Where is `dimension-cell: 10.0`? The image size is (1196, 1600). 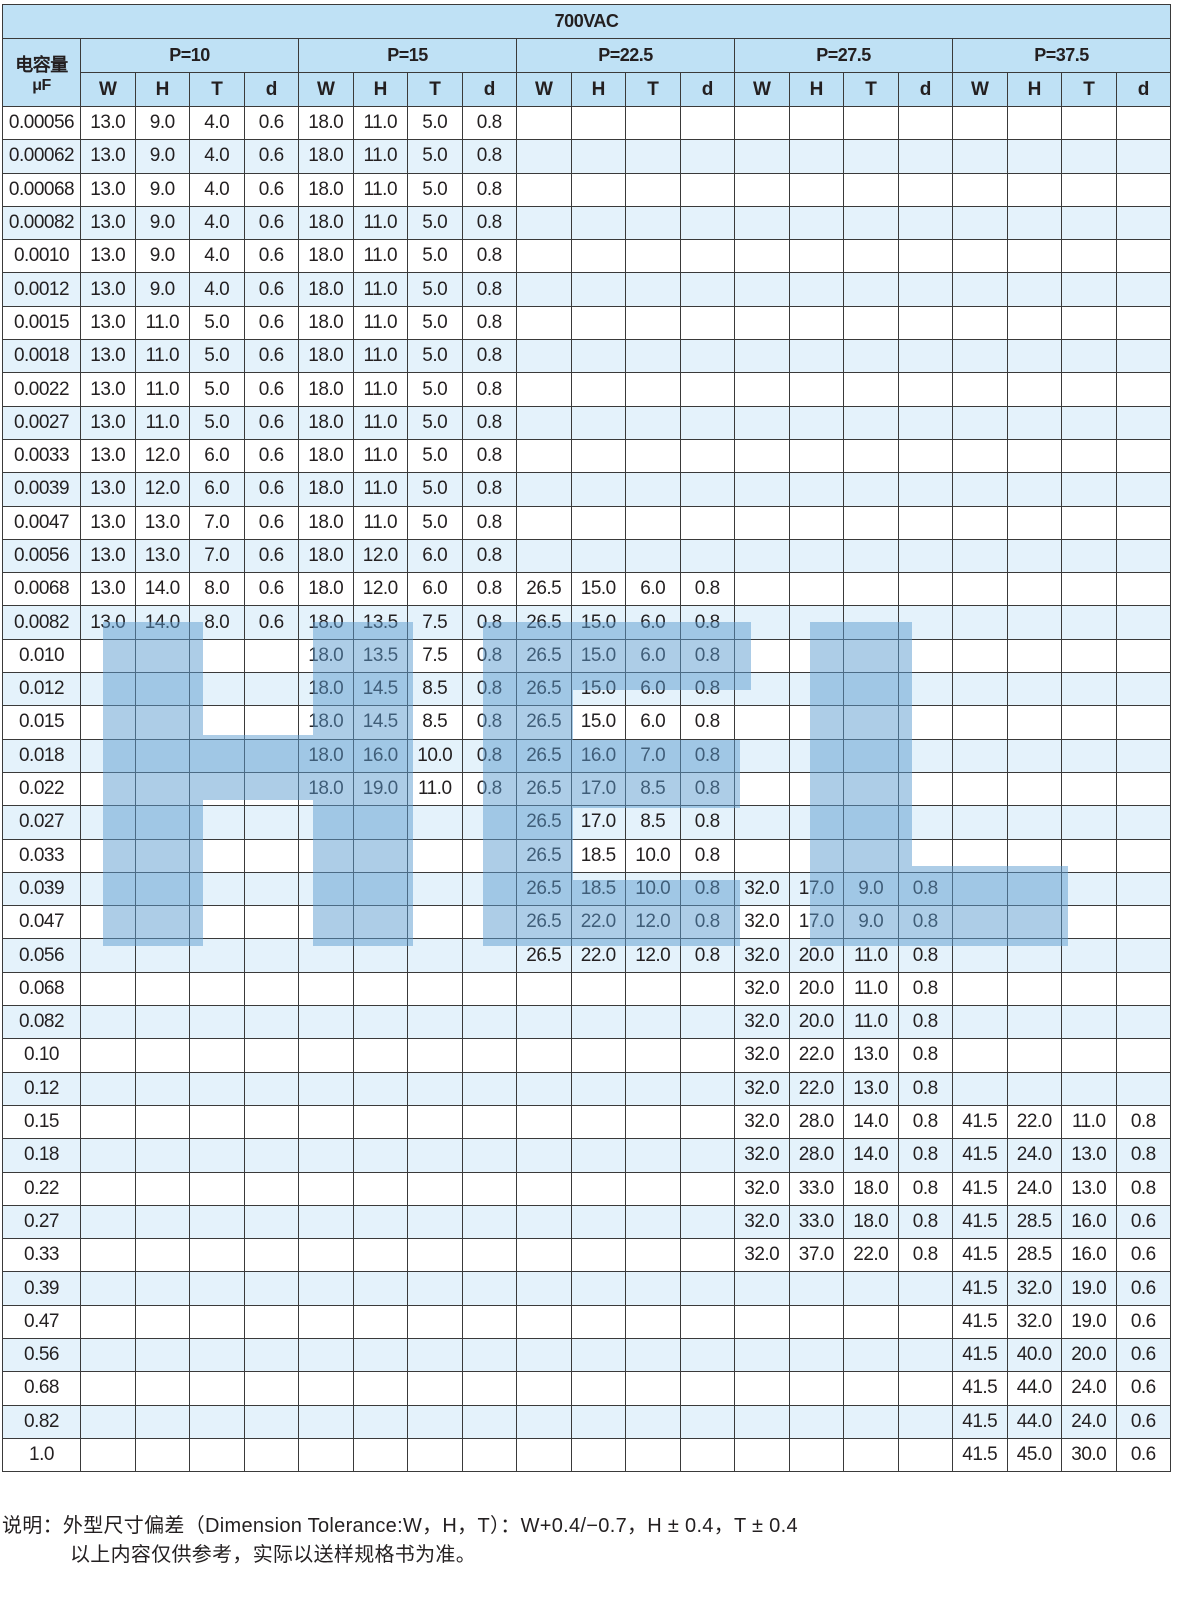
dimension-cell: 10.0 is located at coordinates (653, 889).